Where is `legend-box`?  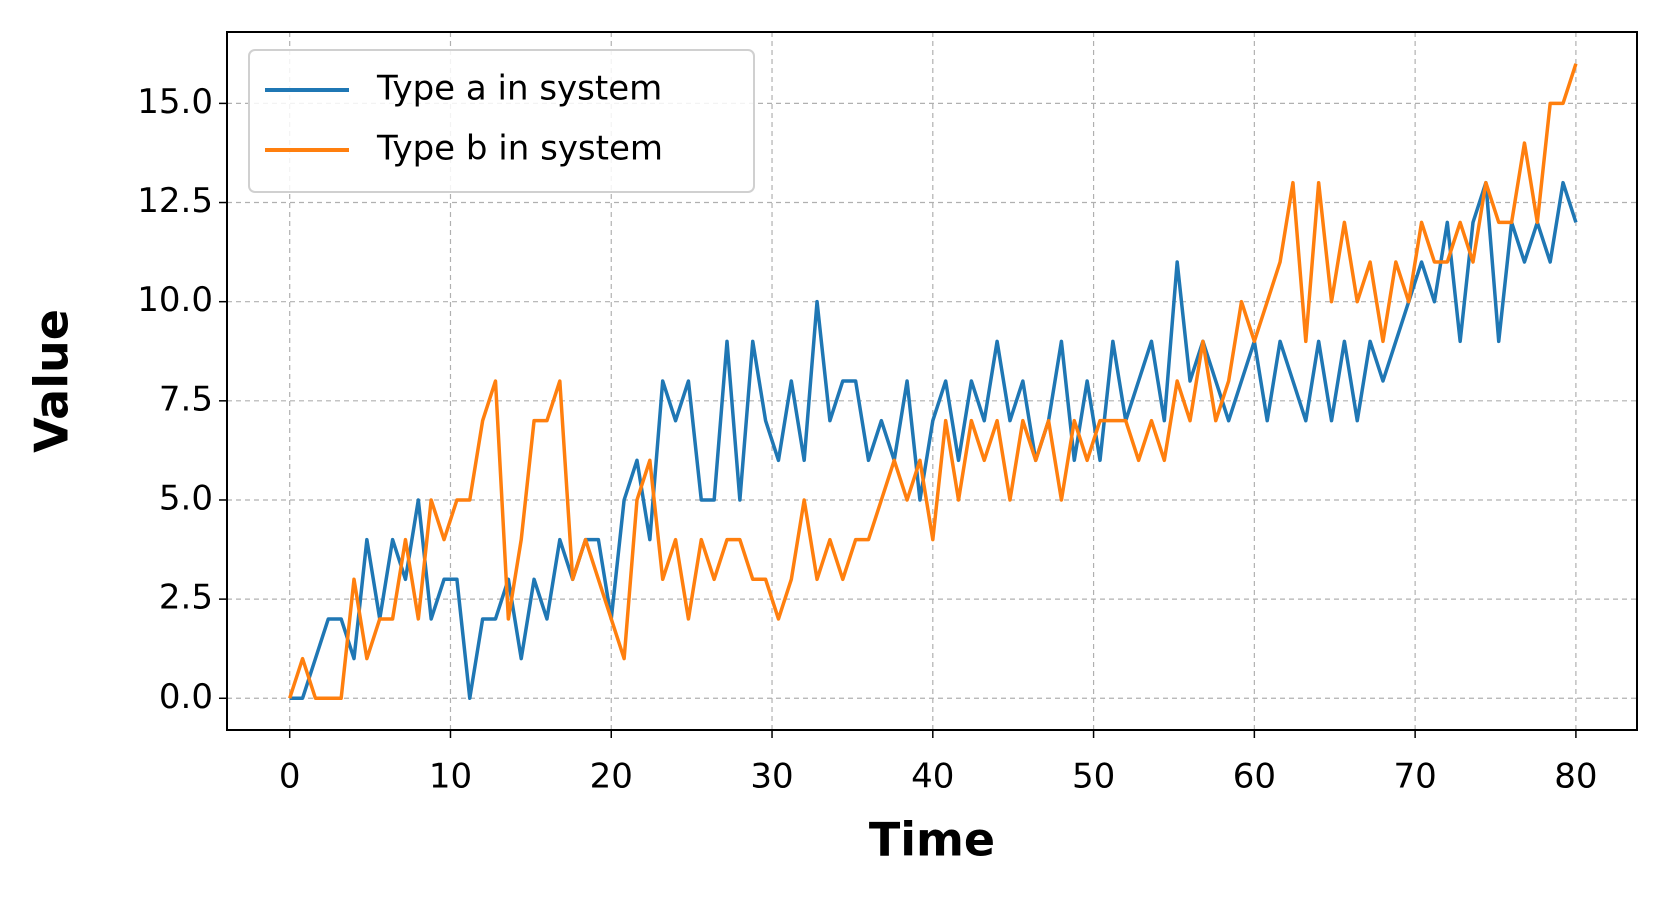 legend-box is located at coordinates (501, 121).